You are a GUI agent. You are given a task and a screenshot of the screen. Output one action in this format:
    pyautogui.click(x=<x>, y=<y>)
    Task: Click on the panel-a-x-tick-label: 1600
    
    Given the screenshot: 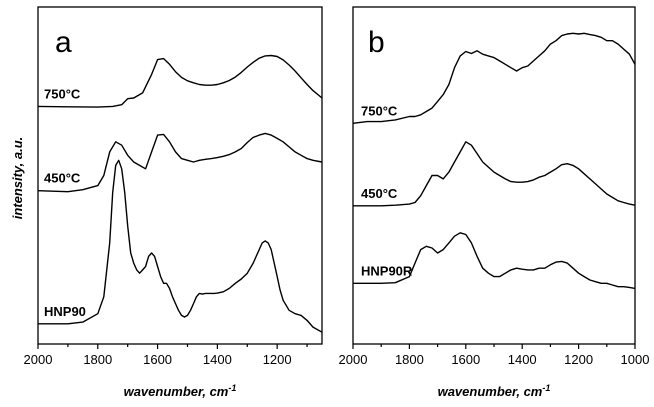 What is the action you would take?
    pyautogui.click(x=157, y=359)
    